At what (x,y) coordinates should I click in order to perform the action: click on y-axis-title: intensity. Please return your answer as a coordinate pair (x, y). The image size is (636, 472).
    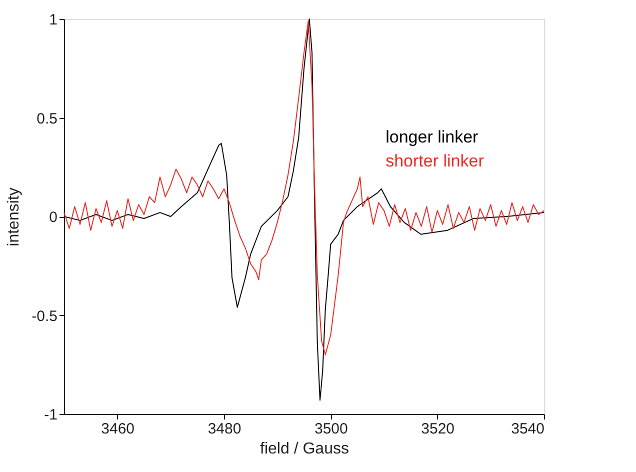
    Looking at the image, I should click on (14, 217).